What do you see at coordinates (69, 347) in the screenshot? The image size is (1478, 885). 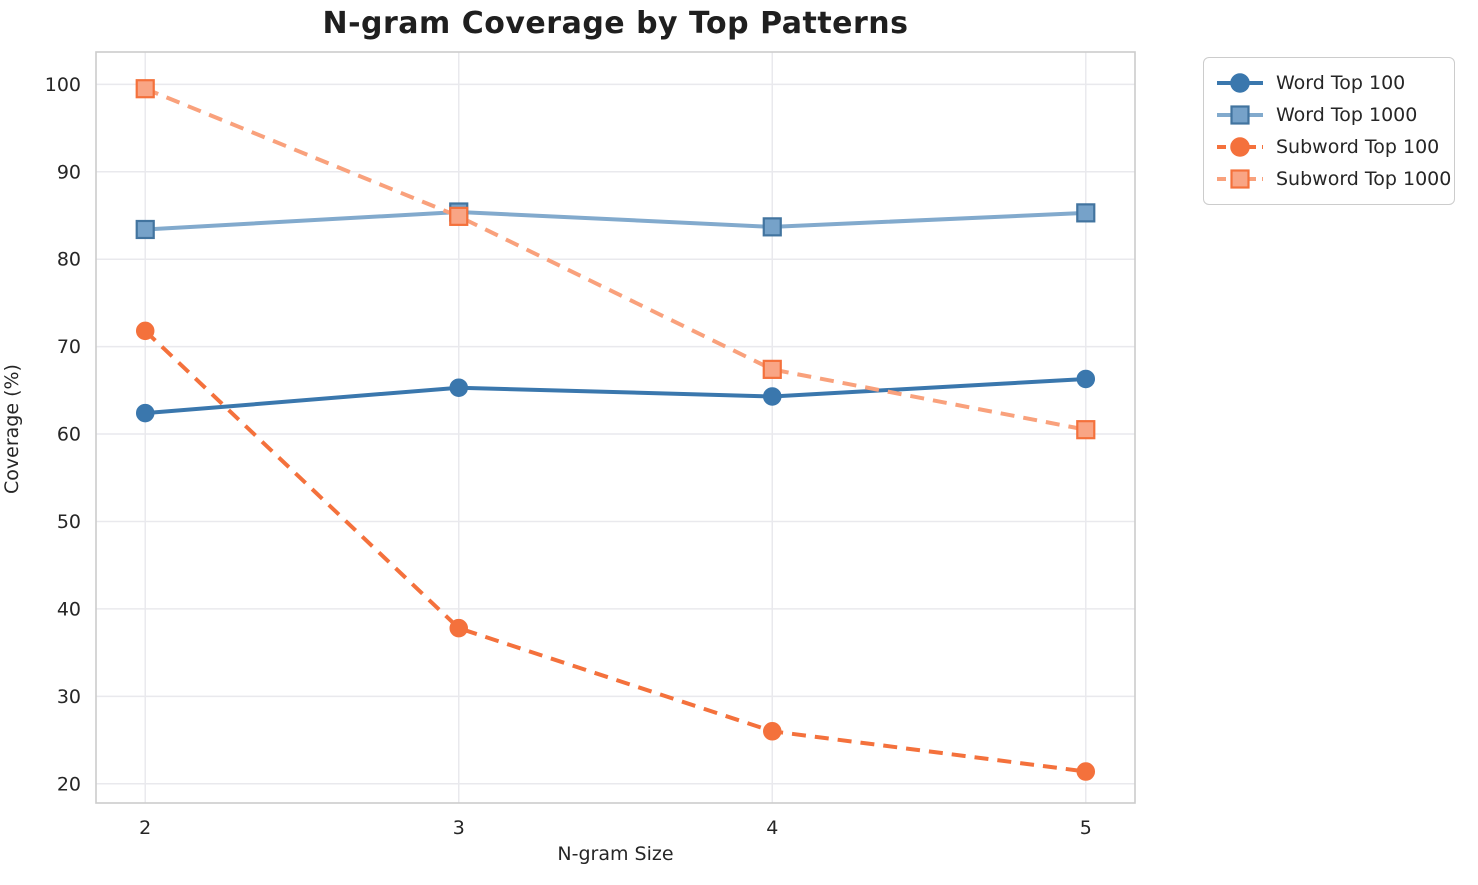 I see `svg-text: 70` at bounding box center [69, 347].